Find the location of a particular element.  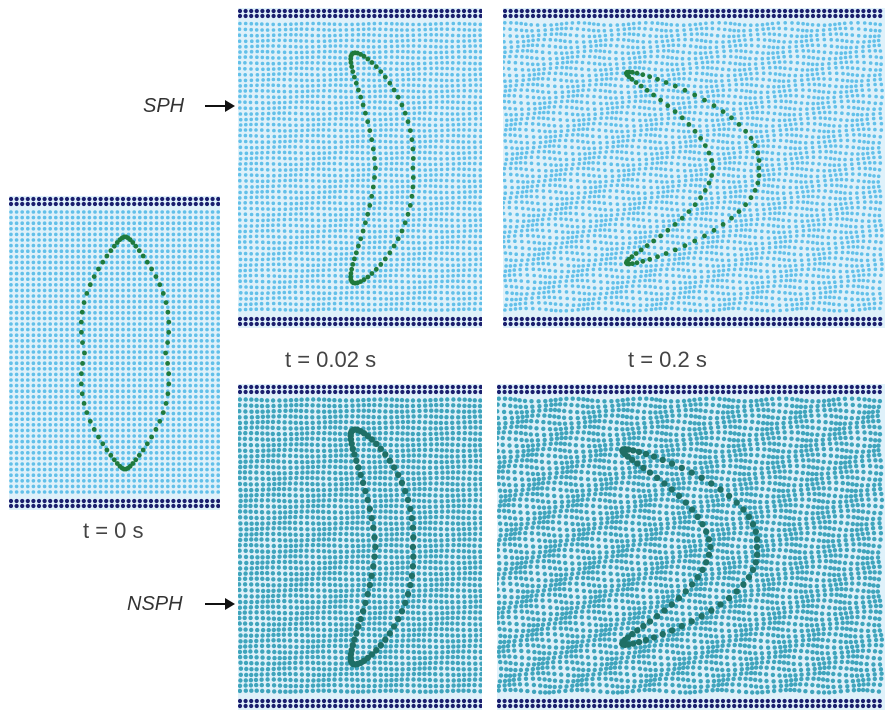

method-label-sph: SPH is located at coordinates (163, 106).